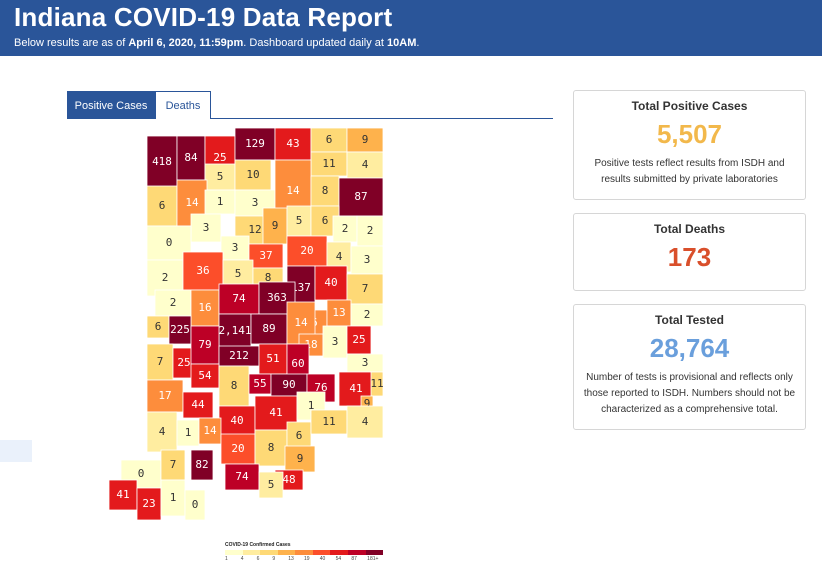  I want to click on side-panel-tab, so click(16, 451).